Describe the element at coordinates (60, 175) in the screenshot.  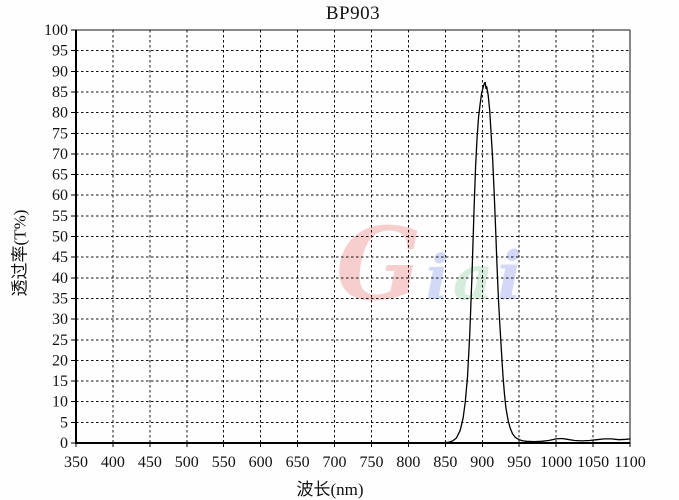
I see `y-tick-label: 65` at that location.